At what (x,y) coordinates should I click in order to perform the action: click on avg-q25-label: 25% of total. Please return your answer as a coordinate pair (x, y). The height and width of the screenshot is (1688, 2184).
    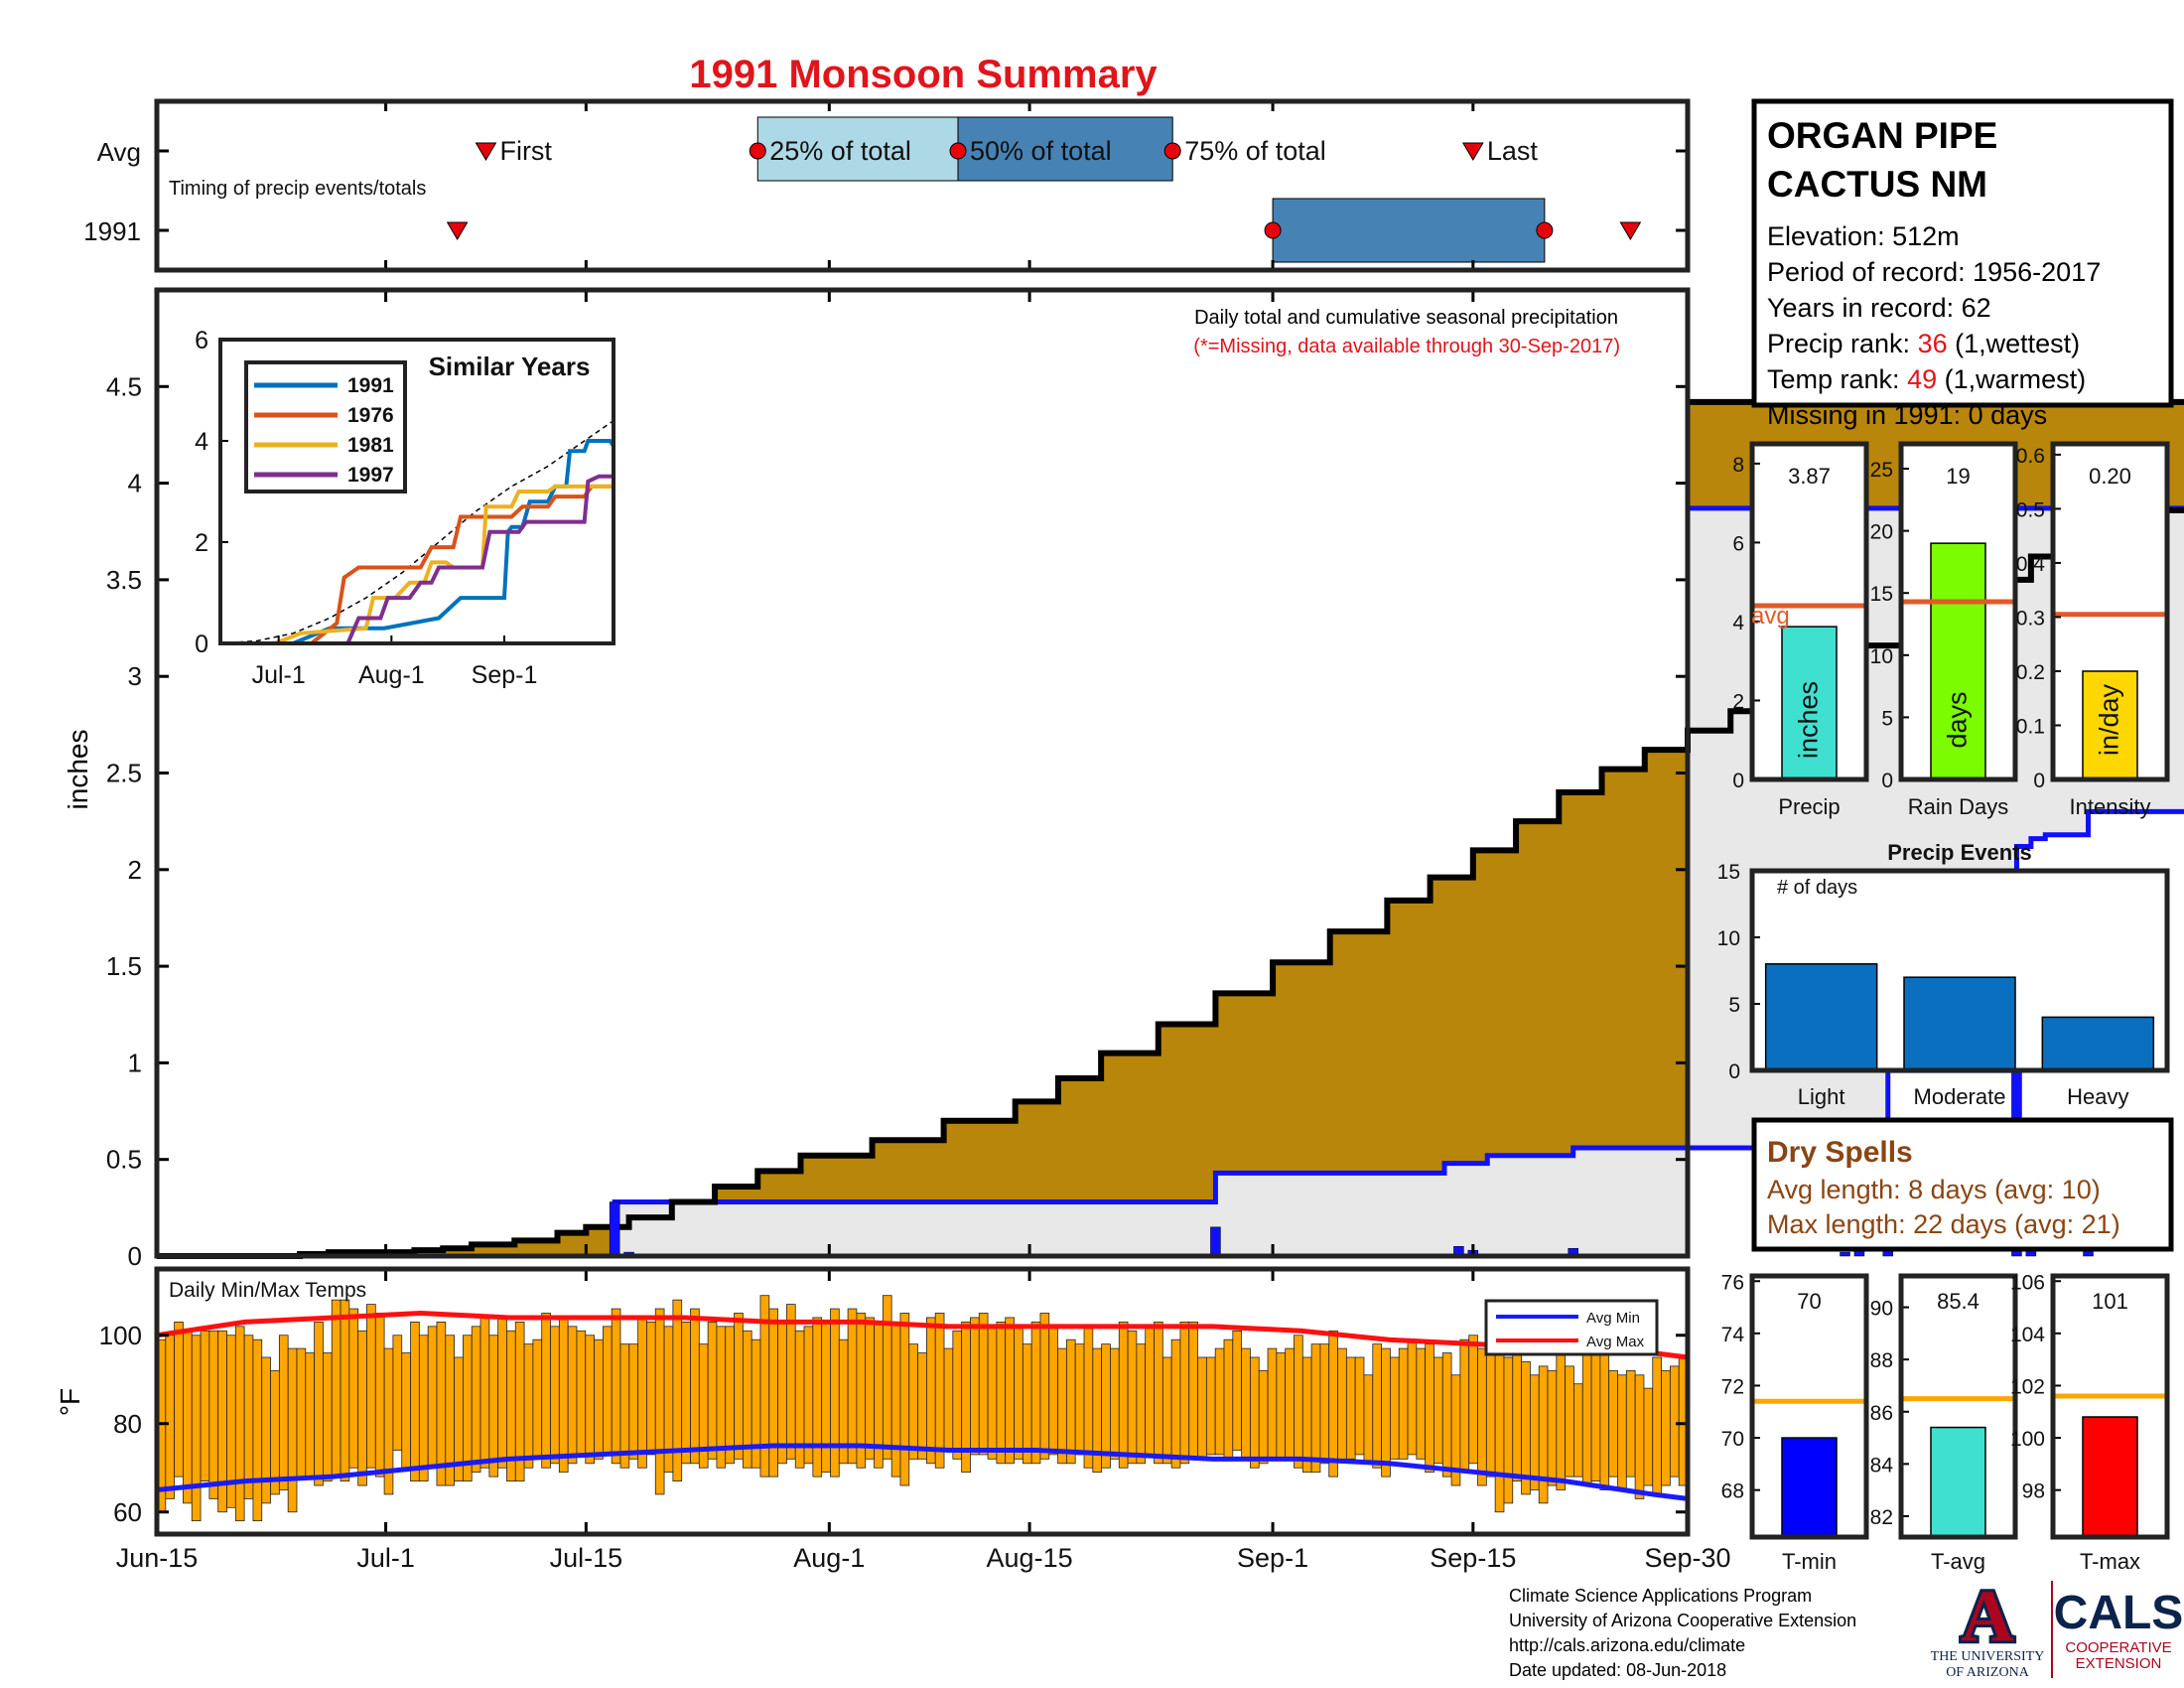
    Looking at the image, I should click on (840, 151).